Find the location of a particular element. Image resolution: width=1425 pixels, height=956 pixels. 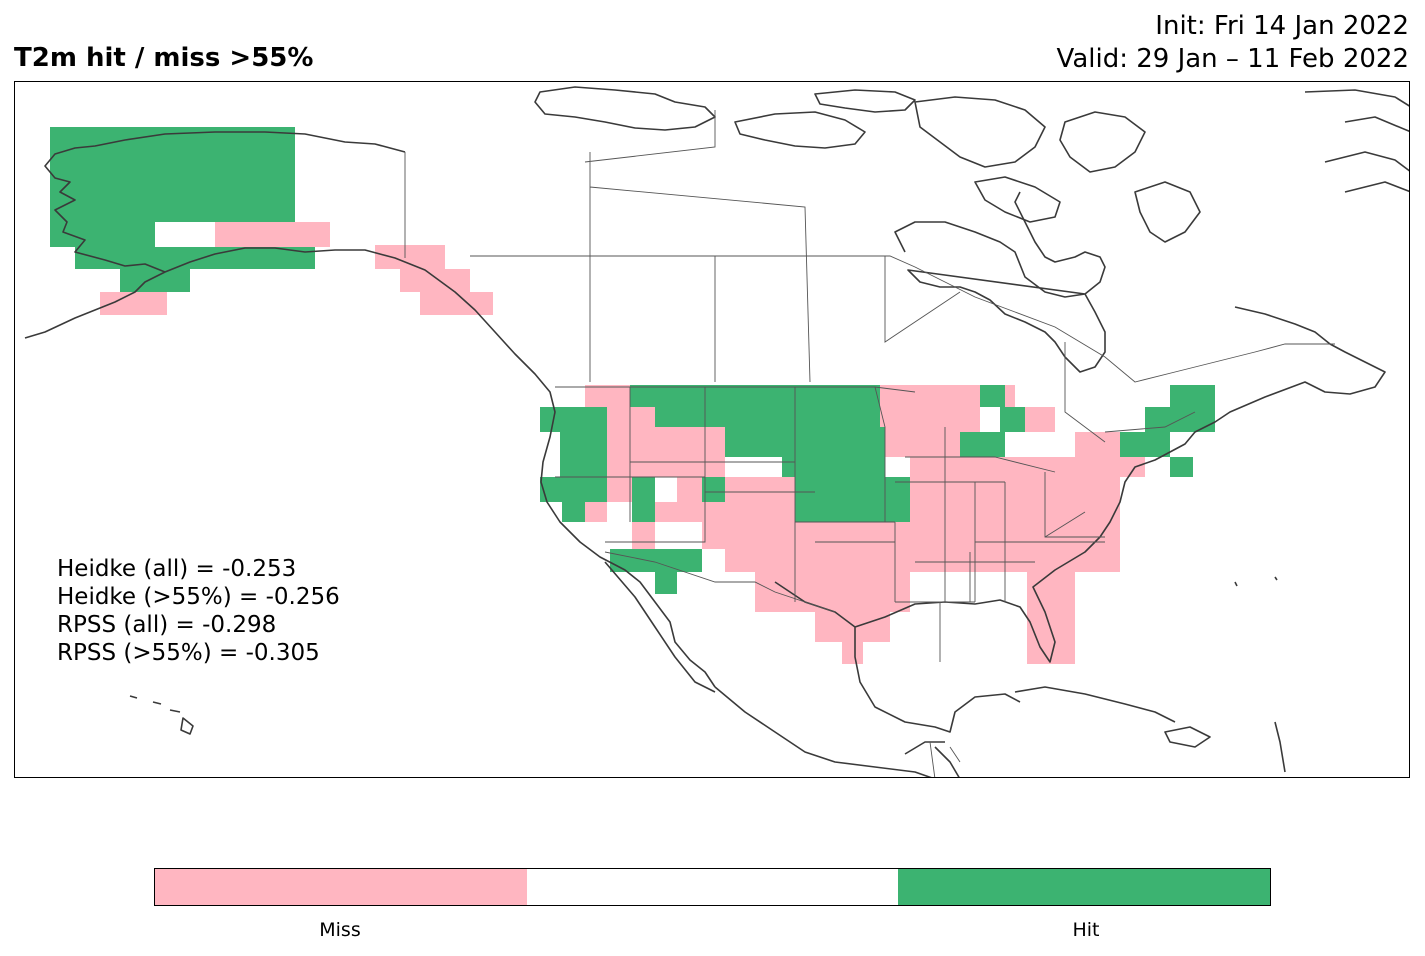

legend-colorbar is located at coordinates (712, 887).